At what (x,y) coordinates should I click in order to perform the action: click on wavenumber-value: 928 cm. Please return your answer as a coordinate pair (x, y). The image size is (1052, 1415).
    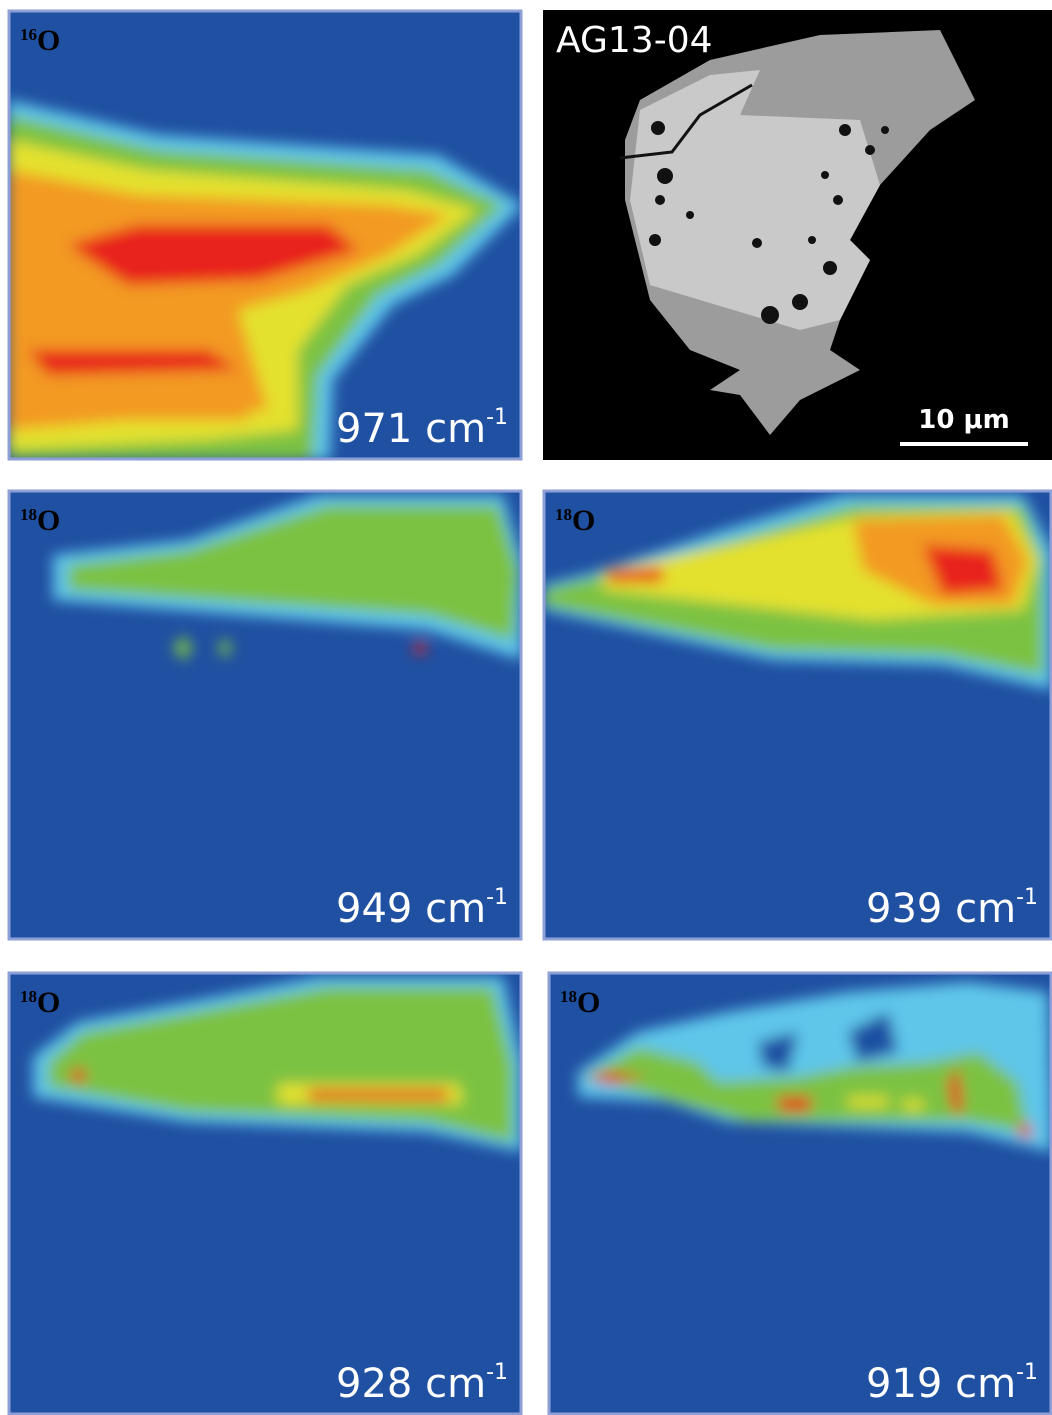
    Looking at the image, I should click on (411, 1384).